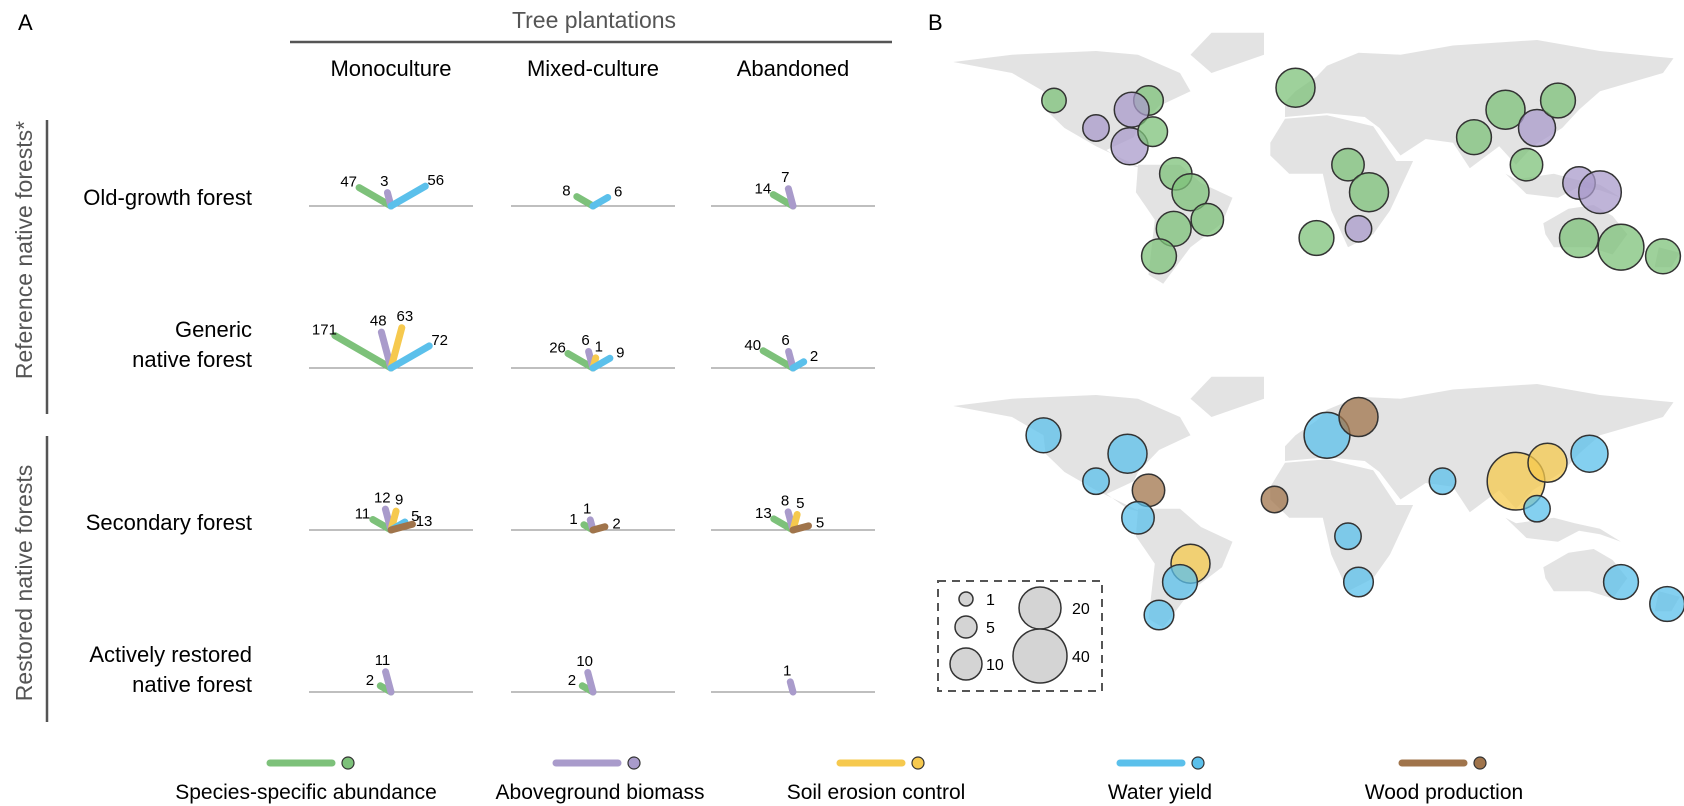 The height and width of the screenshot is (806, 1684). I want to click on side-label-reference: Reference native forests*, so click(24, 250).